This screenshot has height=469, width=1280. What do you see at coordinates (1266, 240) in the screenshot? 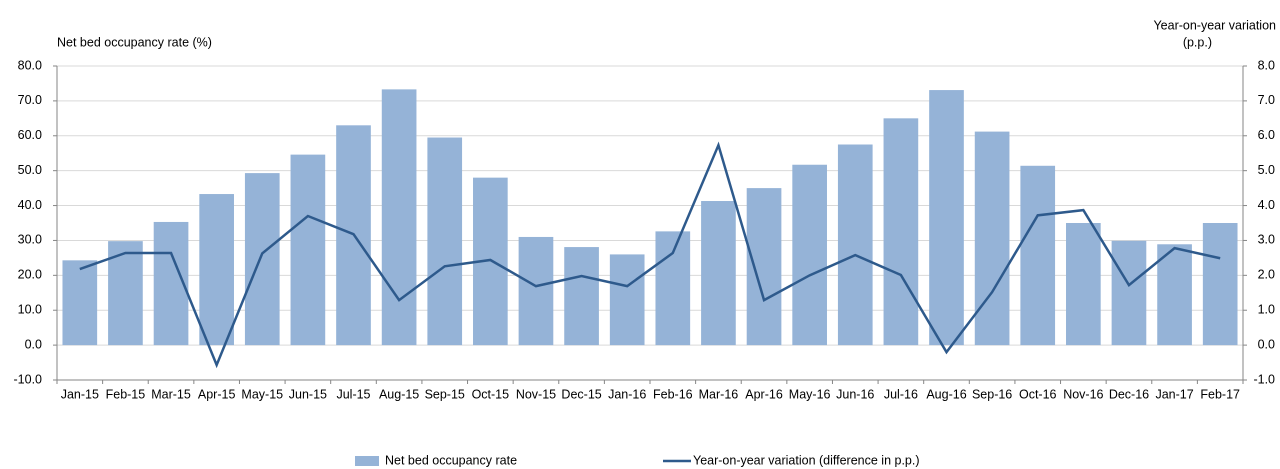
I see `y2-tick-label: 3.0` at bounding box center [1266, 240].